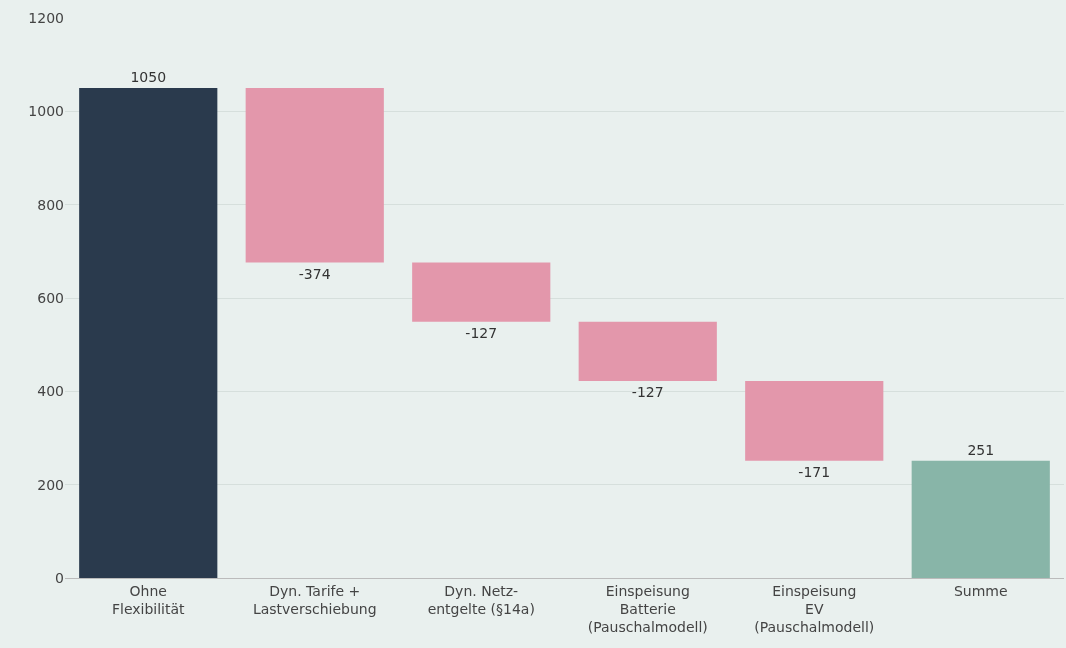 Image resolution: width=1066 pixels, height=648 pixels. What do you see at coordinates (59, 577) in the screenshot?
I see `y-tick-label: 0` at bounding box center [59, 577].